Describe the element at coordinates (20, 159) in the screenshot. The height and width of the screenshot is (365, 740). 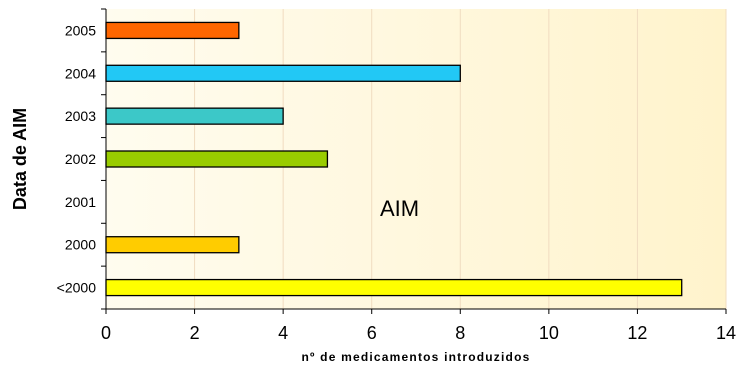
I see `y-axis-label: Data de AIM` at that location.